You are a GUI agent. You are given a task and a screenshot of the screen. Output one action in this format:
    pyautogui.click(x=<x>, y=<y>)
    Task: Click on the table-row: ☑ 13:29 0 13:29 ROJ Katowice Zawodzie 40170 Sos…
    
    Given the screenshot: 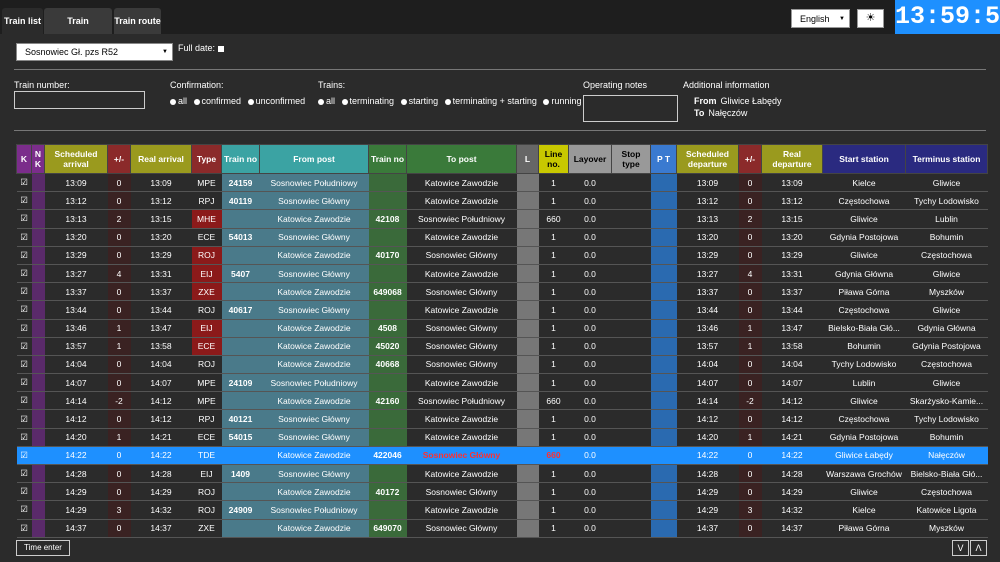 What is the action you would take?
    pyautogui.click(x=502, y=255)
    